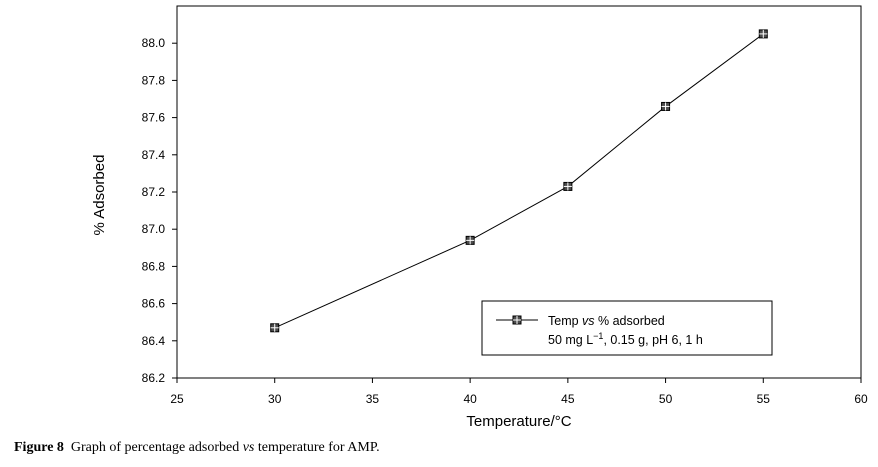  Describe the element at coordinates (625, 339) in the screenshot. I see `legend-subtext: 50 mg L−1, 0.15 g, pH 6, 1 h` at that location.